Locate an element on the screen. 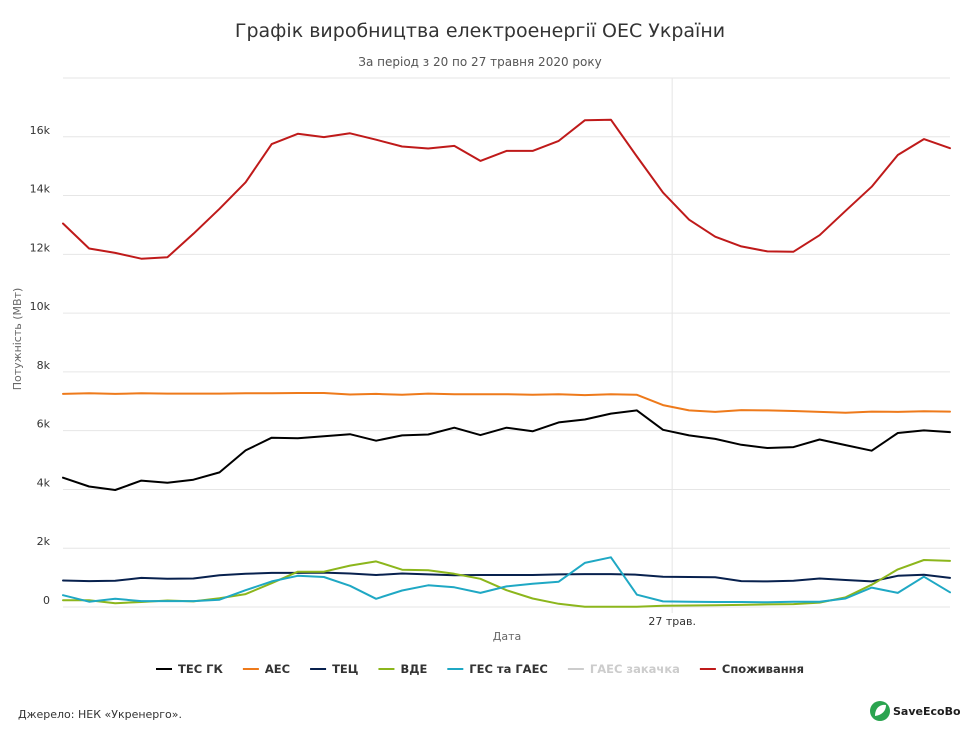  legend-label: ГАЕС закачка is located at coordinates (635, 669).